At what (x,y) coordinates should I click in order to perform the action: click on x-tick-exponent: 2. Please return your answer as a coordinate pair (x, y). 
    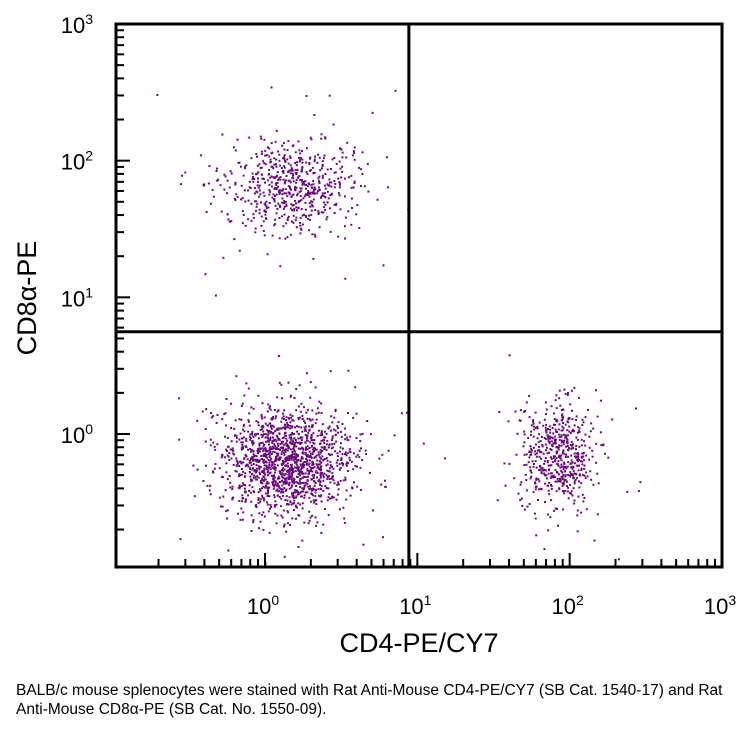
    Looking at the image, I should click on (580, 600).